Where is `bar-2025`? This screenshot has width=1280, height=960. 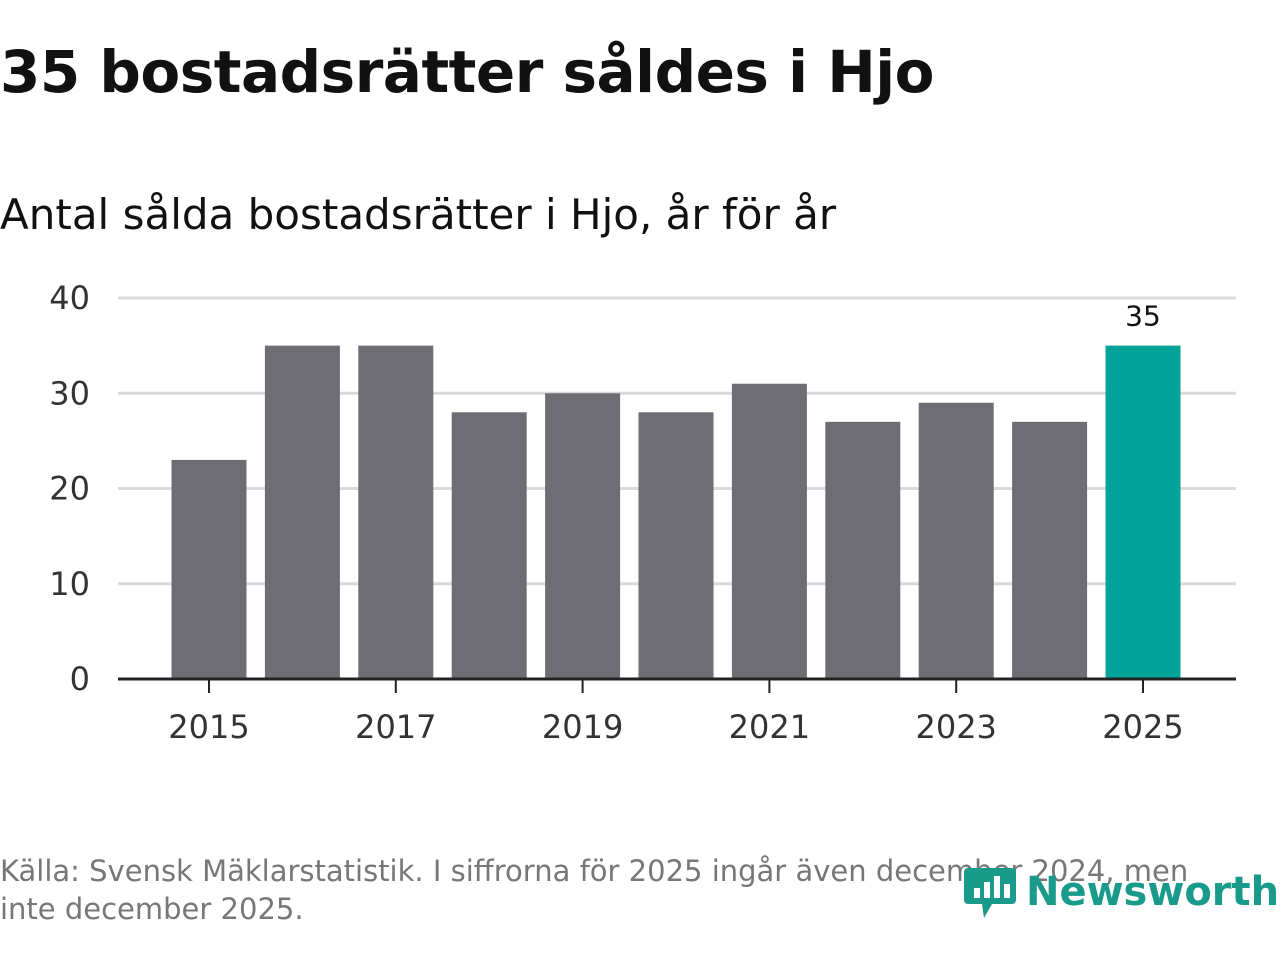
bar-2025 is located at coordinates (1143, 512).